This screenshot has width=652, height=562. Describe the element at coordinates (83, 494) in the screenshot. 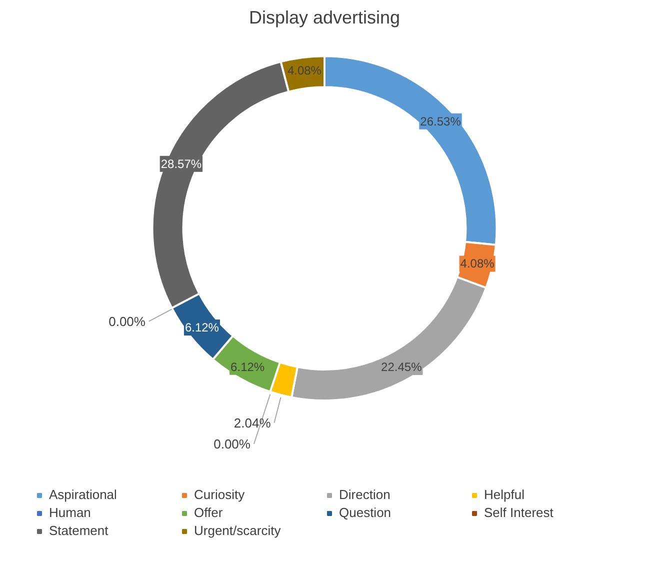

I see `legend-label: Aspirational` at that location.